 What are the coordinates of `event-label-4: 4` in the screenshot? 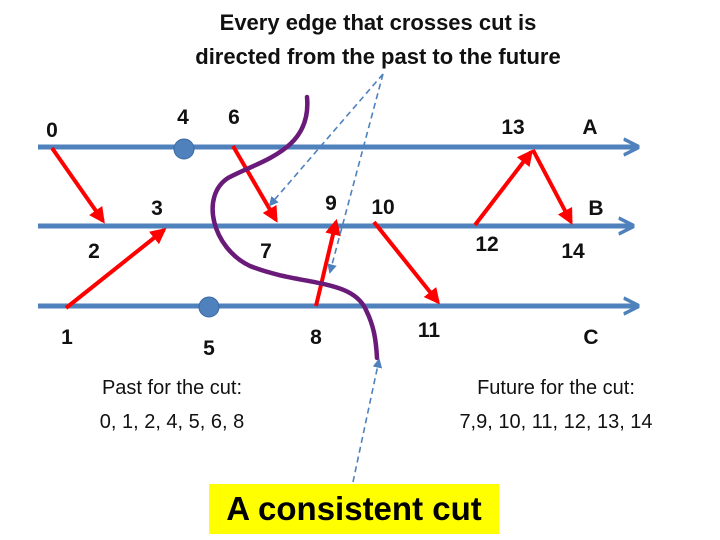 It's located at (183, 117).